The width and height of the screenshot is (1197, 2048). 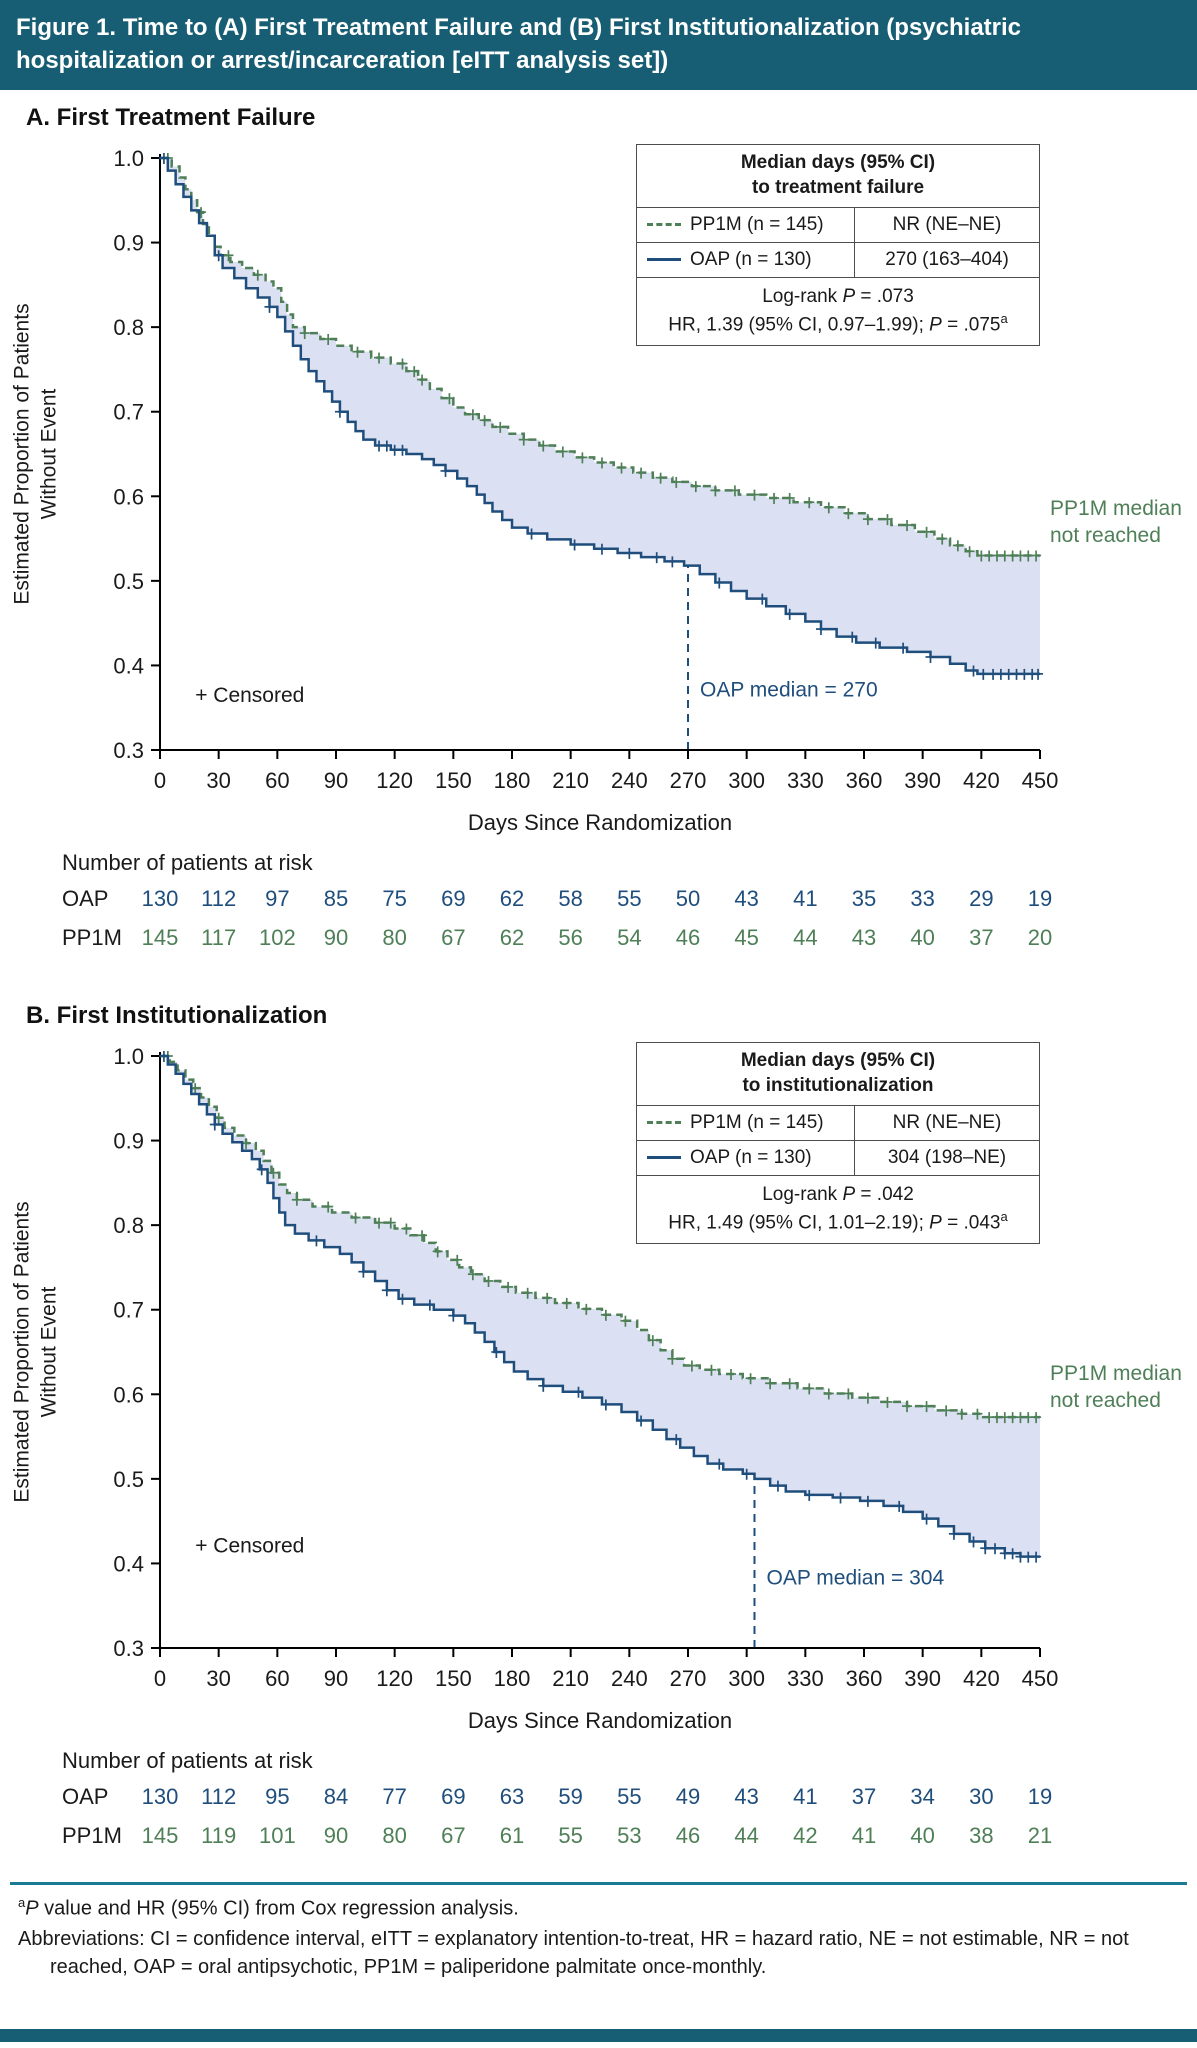 I want to click on x-tick-label: 360, so click(x=864, y=1678).